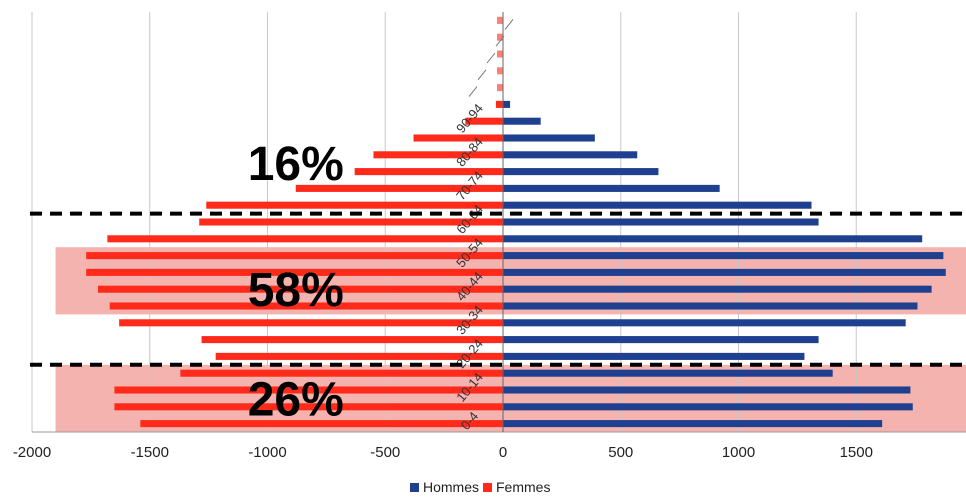 Image resolution: width=966 pixels, height=500 pixels. What do you see at coordinates (267, 452) in the screenshot?
I see `x-tick-label: -1000` at bounding box center [267, 452].